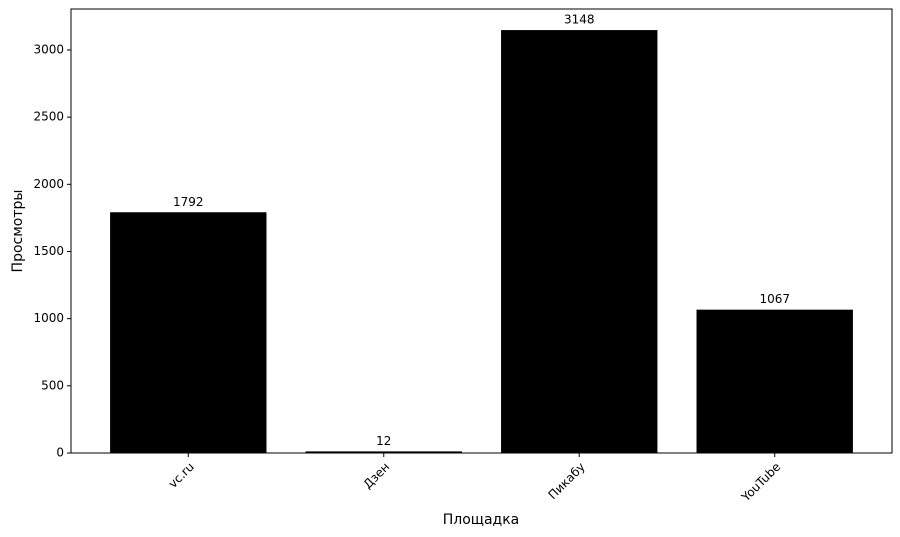 The height and width of the screenshot is (537, 900). What do you see at coordinates (18, 231) in the screenshot?
I see `y-axis-title: Просмотры` at bounding box center [18, 231].